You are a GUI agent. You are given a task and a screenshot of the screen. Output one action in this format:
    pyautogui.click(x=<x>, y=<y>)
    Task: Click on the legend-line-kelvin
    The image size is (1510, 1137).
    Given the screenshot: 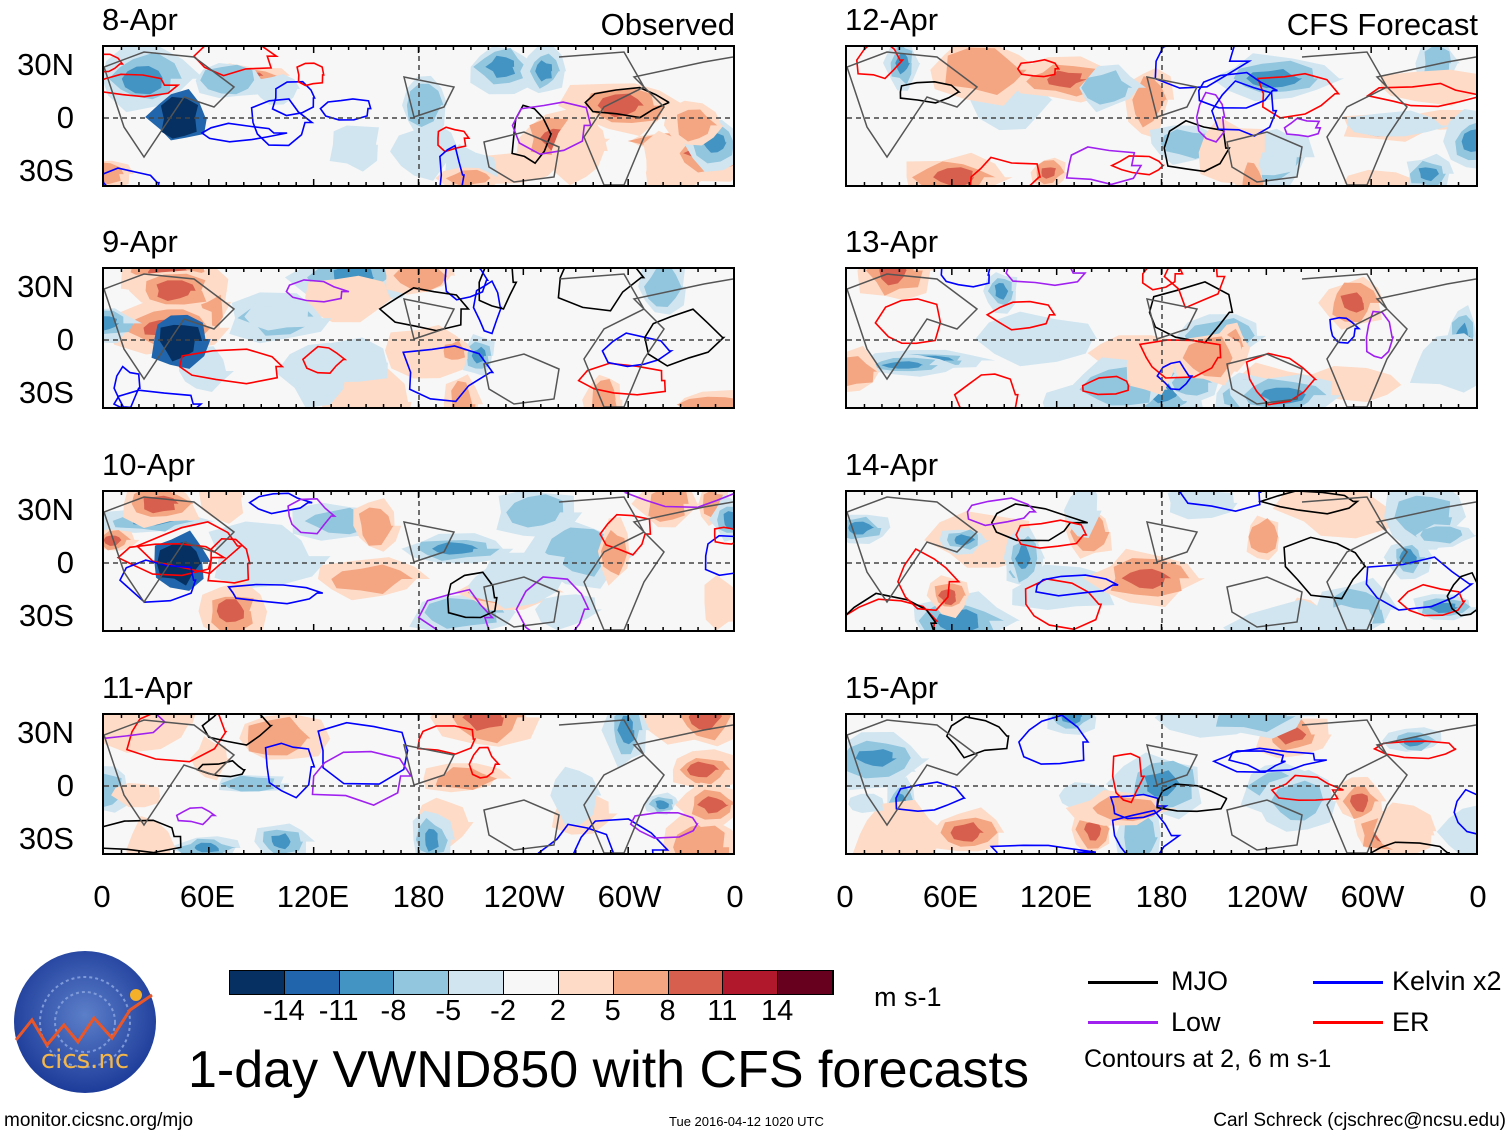 What is the action you would take?
    pyautogui.click(x=1348, y=982)
    